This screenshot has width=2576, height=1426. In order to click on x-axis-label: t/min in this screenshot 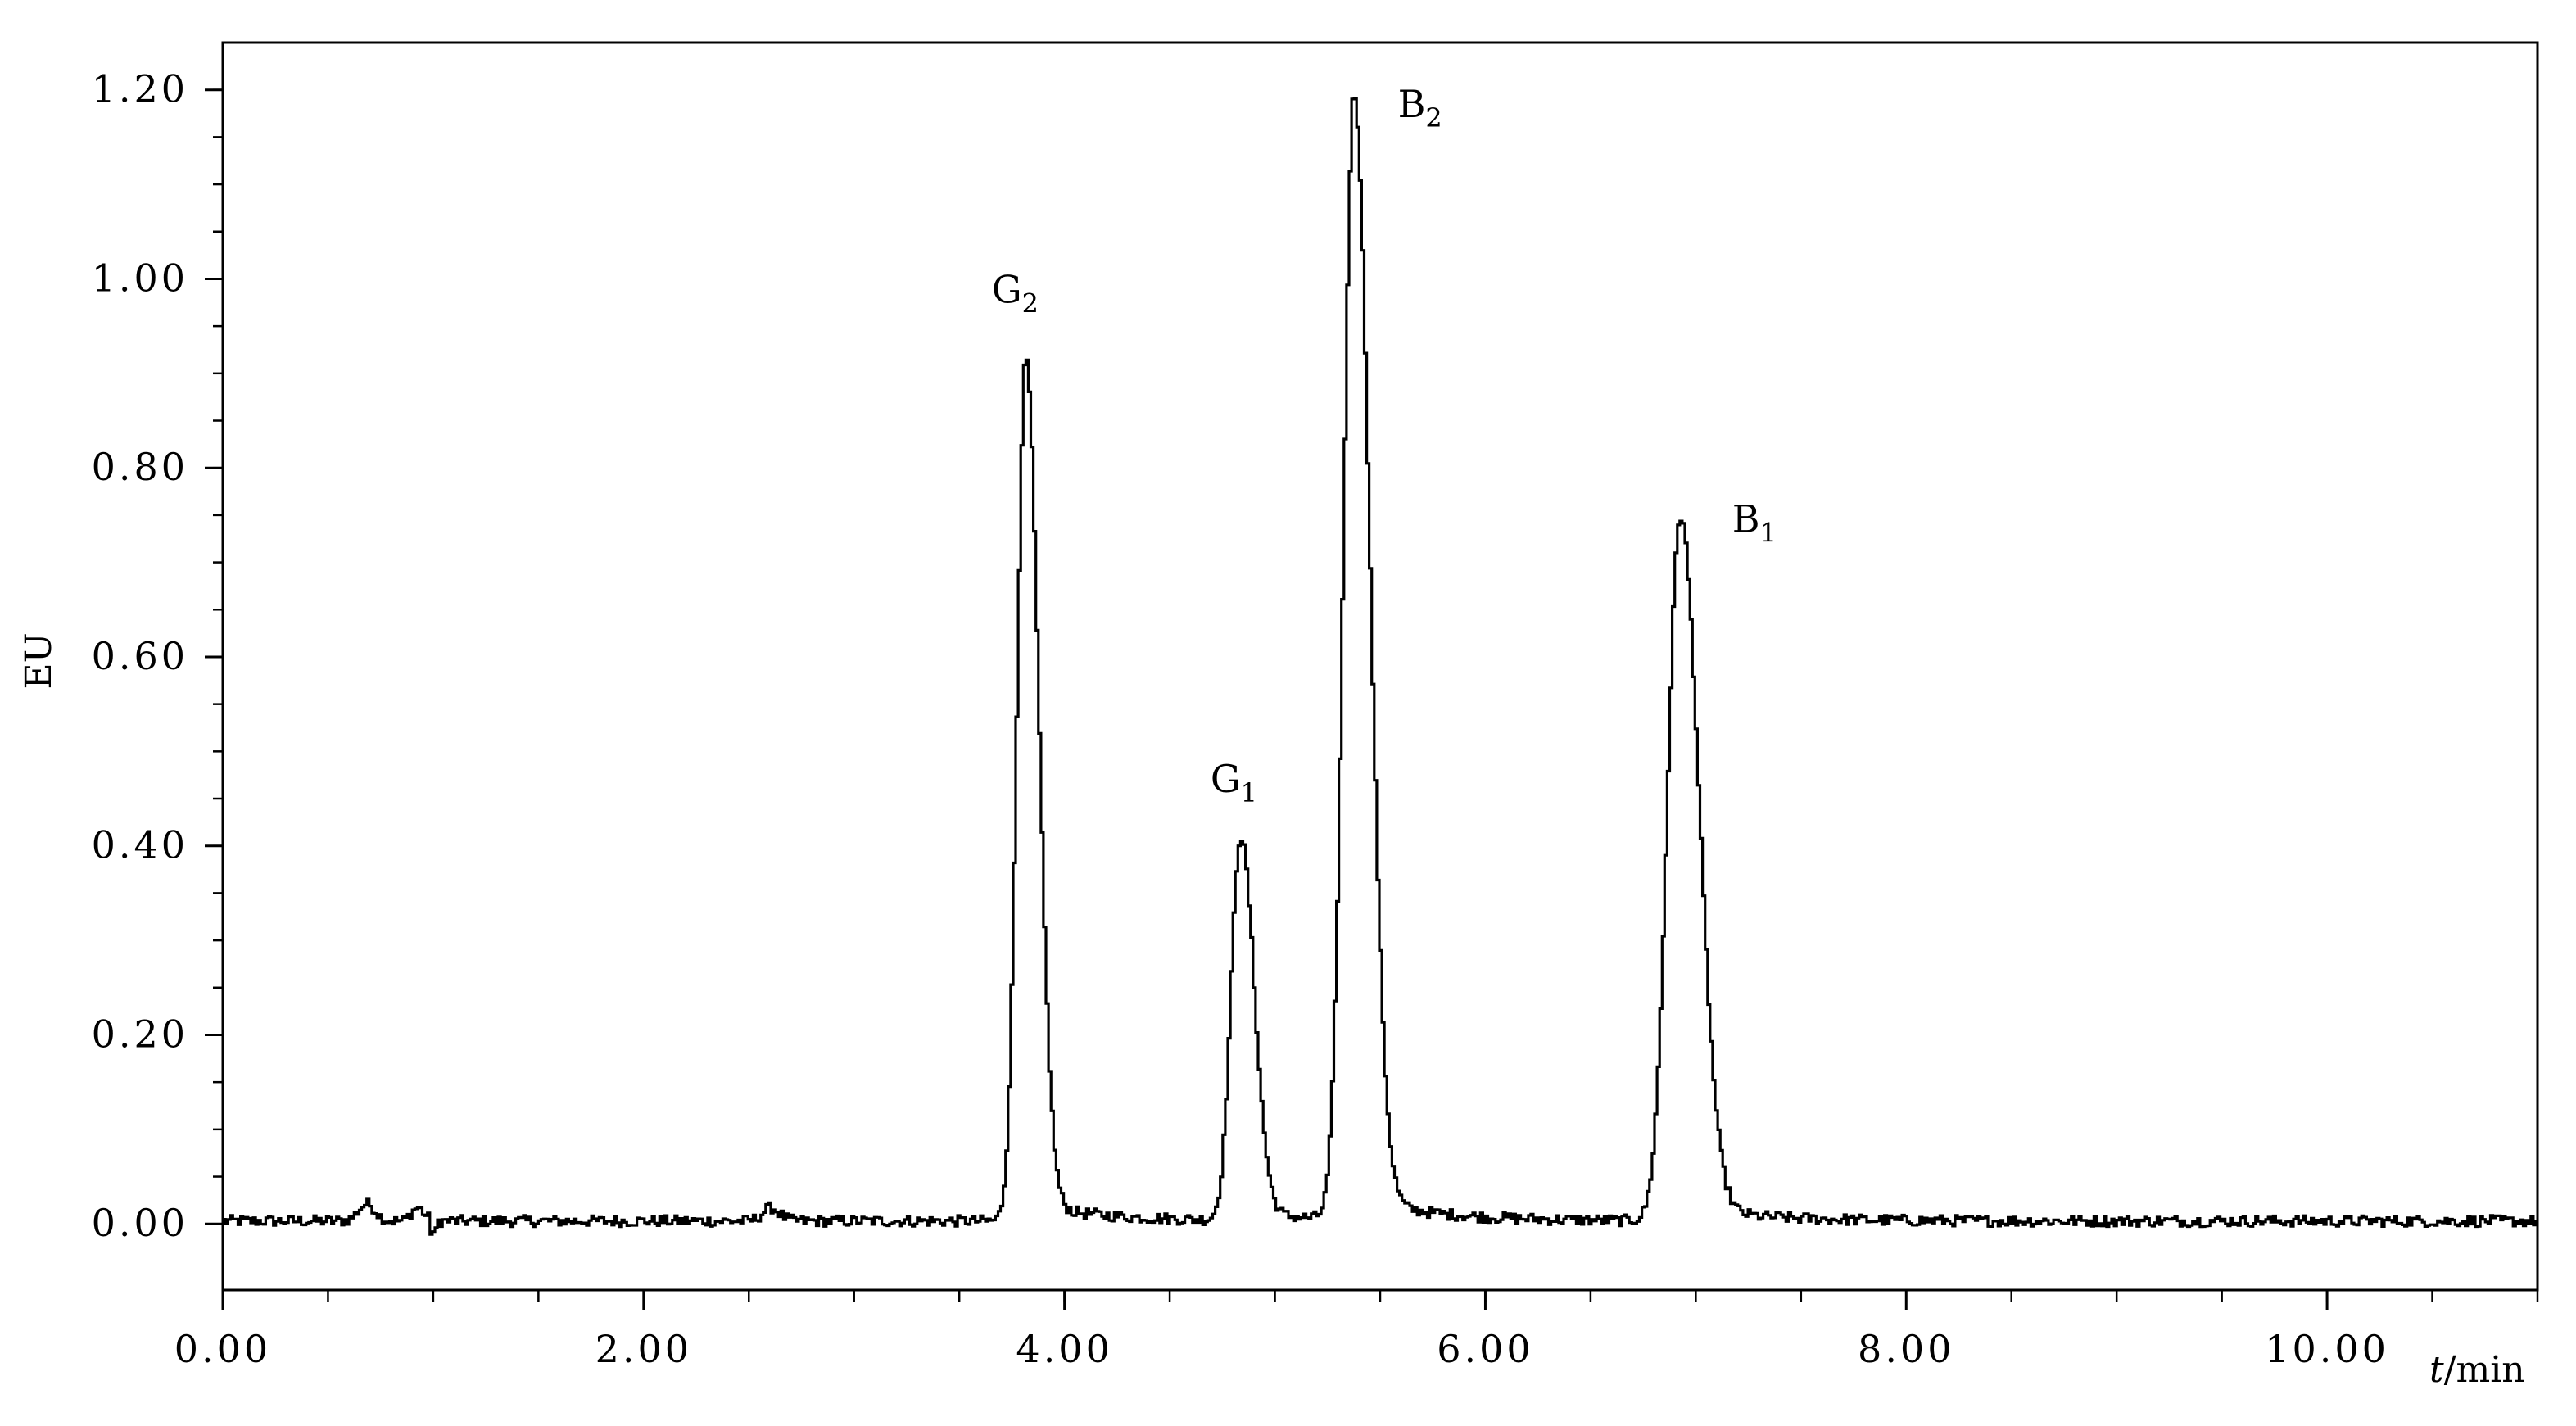, I will do `click(2477, 1370)`.